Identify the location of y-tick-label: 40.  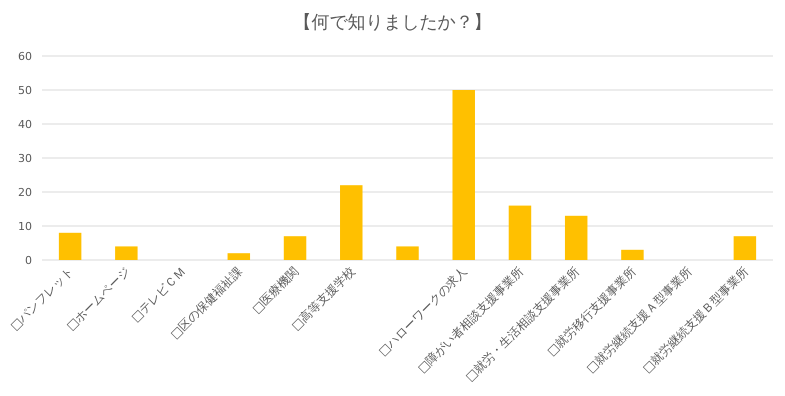
(25, 124).